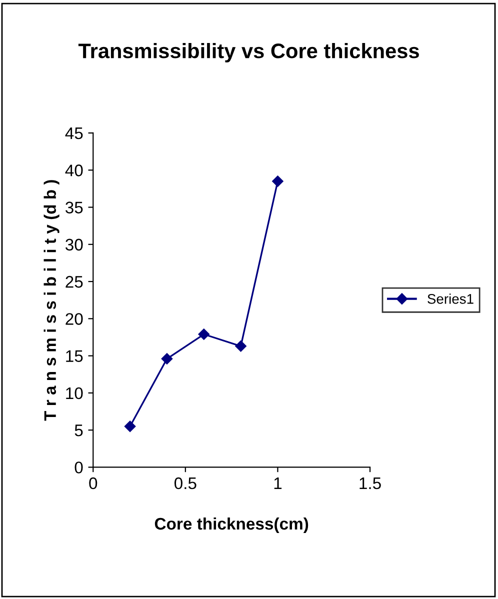  What do you see at coordinates (231, 525) in the screenshot?
I see `x-axis-title: Core thickness(cm)` at bounding box center [231, 525].